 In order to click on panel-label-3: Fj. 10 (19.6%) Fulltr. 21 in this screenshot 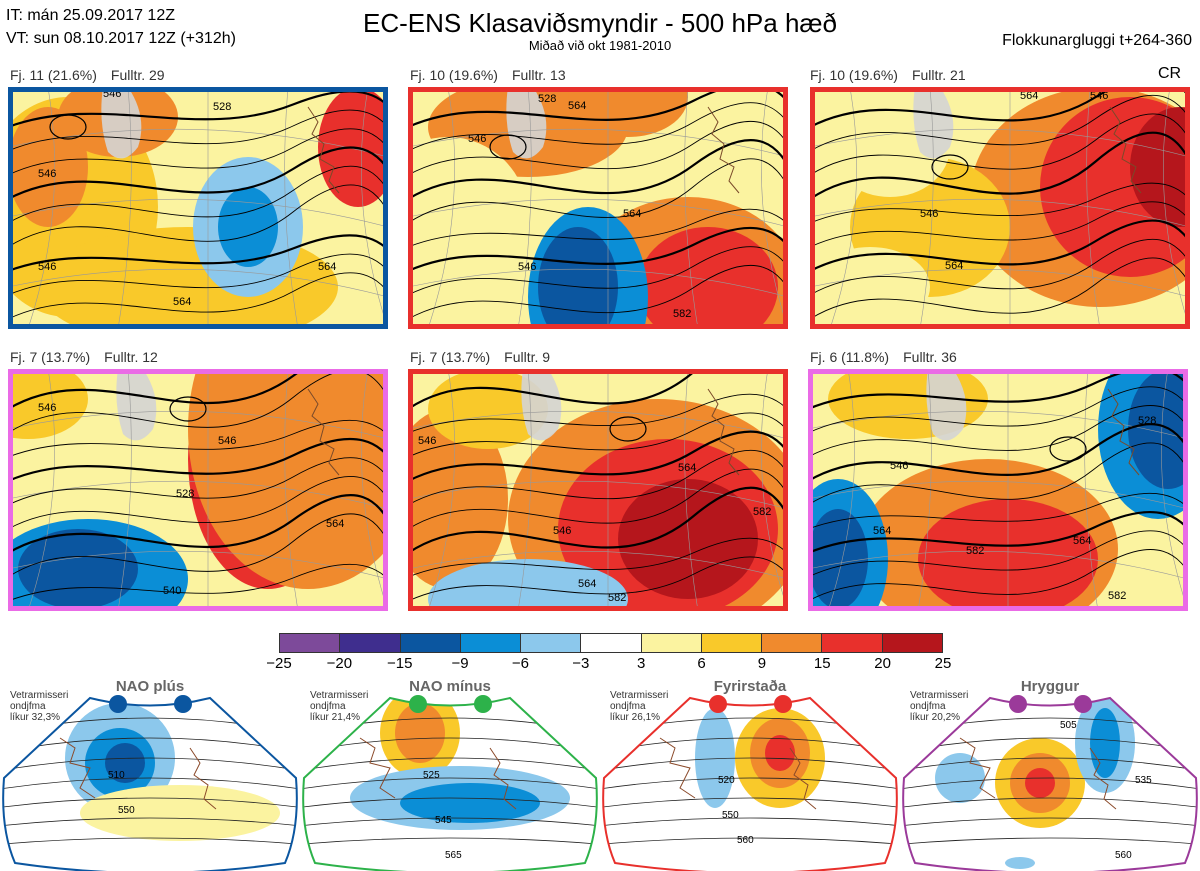, I will do `click(888, 75)`.